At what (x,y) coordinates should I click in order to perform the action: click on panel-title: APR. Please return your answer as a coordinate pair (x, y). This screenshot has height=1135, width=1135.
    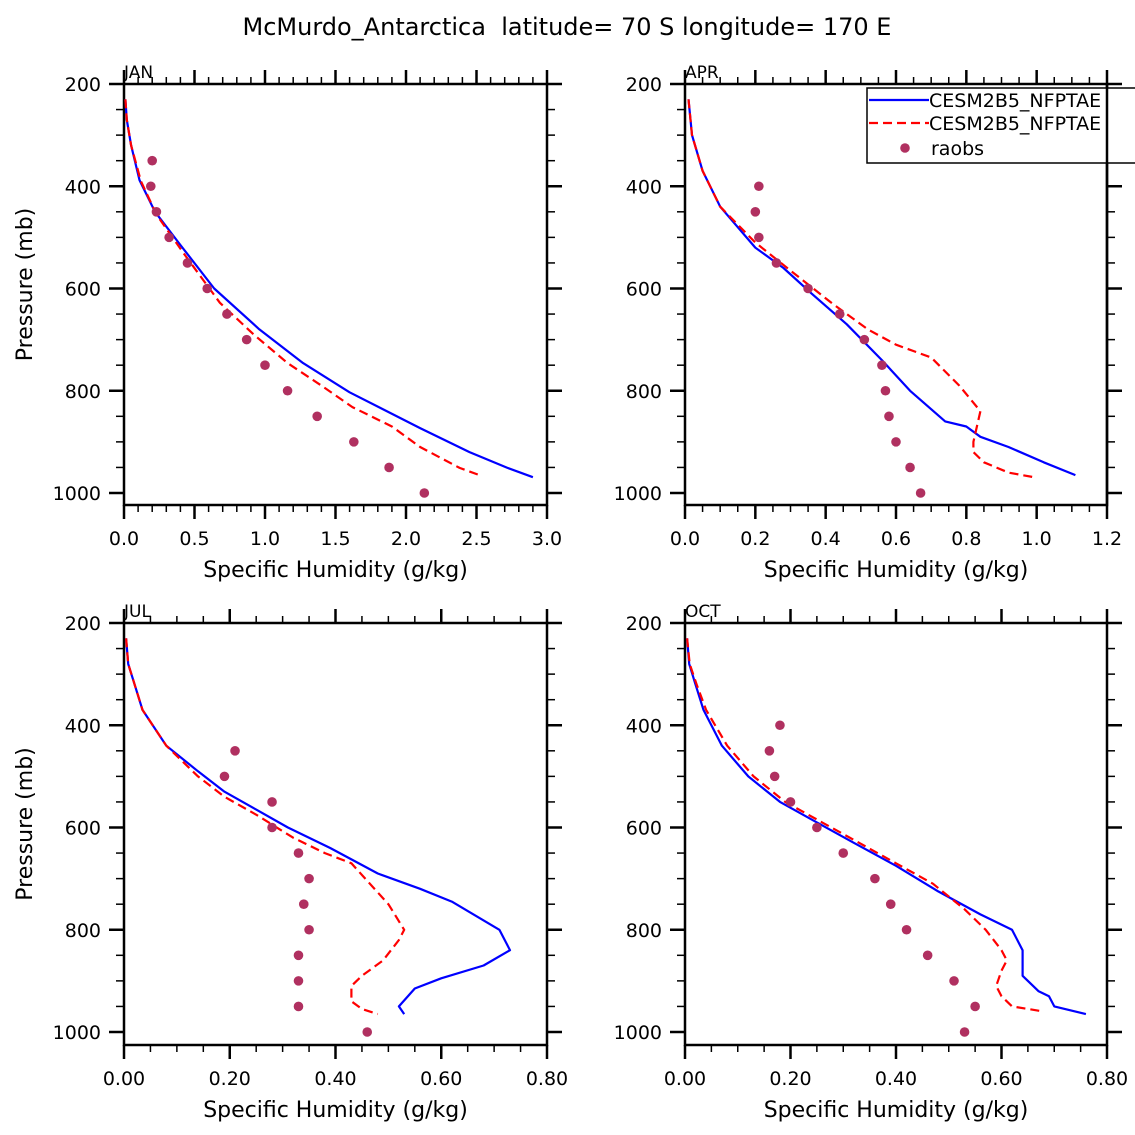
    Looking at the image, I should click on (702, 73).